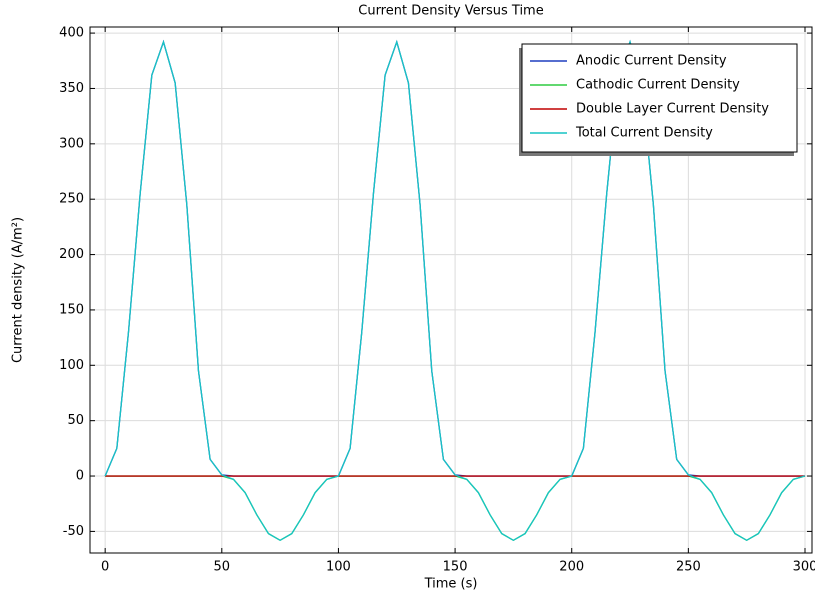 The image size is (815, 599). Describe the element at coordinates (71, 143) in the screenshot. I see `y-tick-label: 300` at that location.